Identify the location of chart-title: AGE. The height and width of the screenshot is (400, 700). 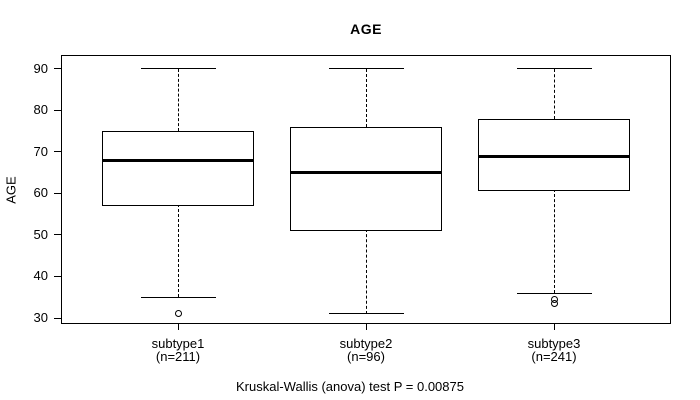
(366, 29).